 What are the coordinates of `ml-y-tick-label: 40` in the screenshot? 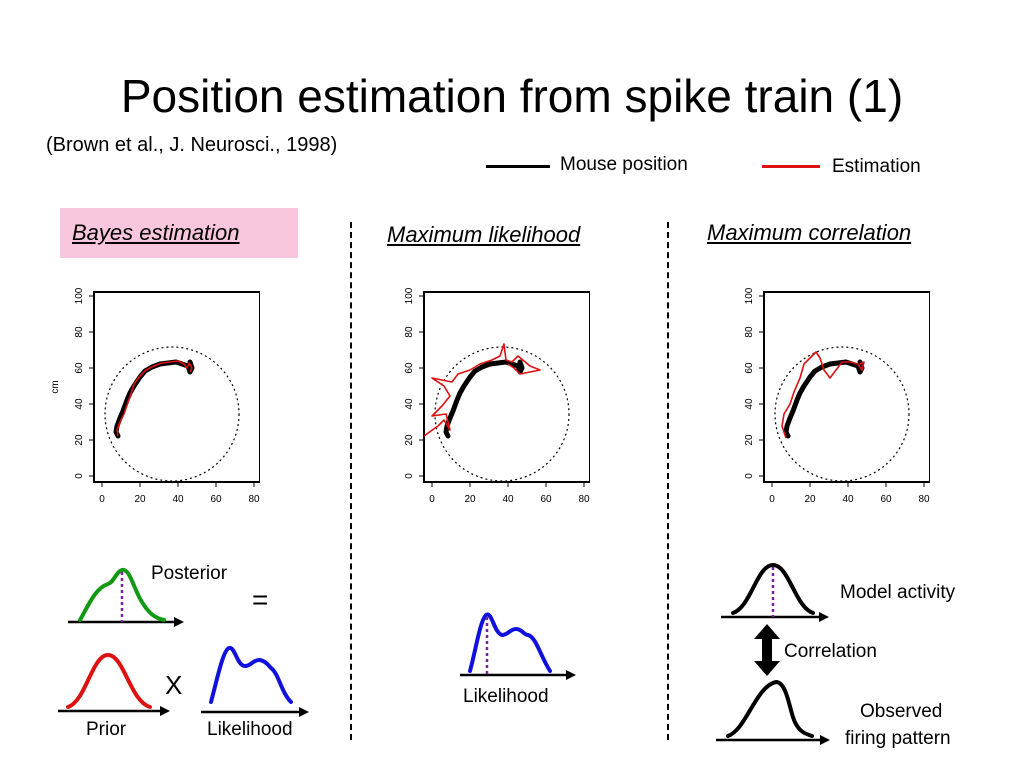 It's located at (409, 404).